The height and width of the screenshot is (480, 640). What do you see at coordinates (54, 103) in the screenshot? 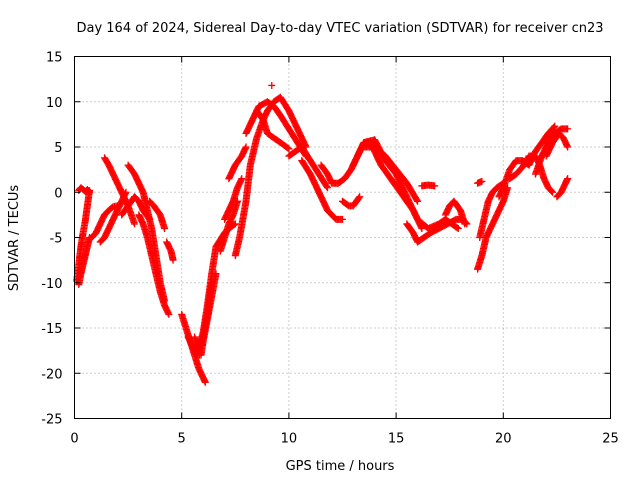
I see `y-tick-label: 10` at bounding box center [54, 103].